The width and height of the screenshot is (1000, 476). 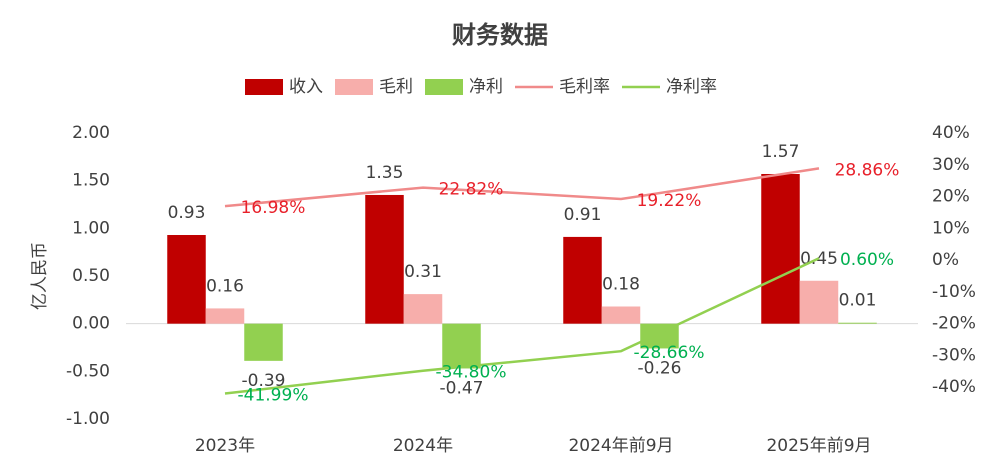 What do you see at coordinates (91, 181) in the screenshot?
I see `y-tick-label: 1.50` at bounding box center [91, 181].